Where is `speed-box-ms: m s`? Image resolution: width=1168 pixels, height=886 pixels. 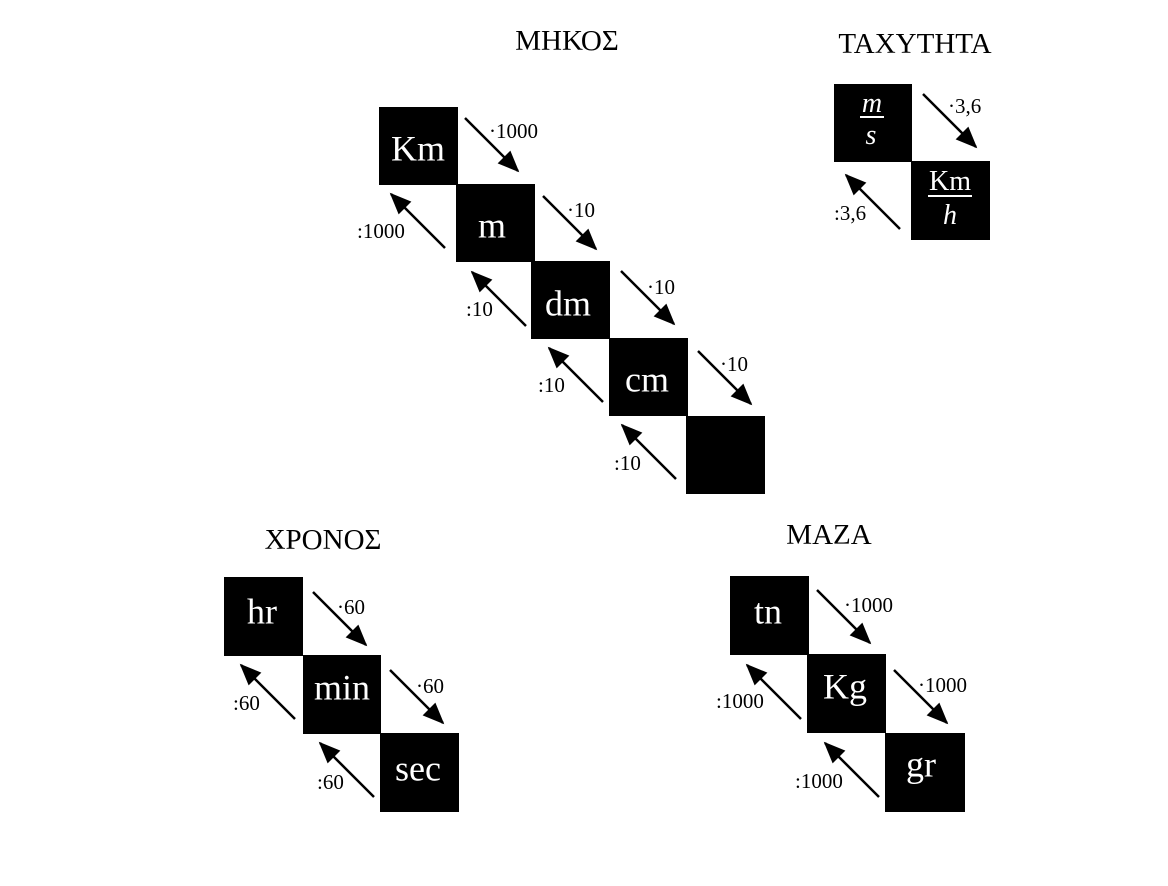
speed-box-ms: m s is located at coordinates (873, 123).